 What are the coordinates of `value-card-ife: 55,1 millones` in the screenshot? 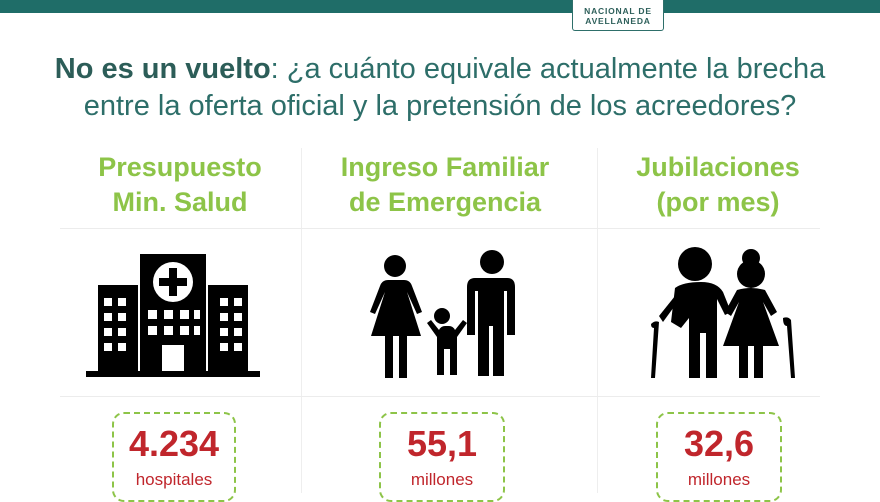 It's located at (442, 457).